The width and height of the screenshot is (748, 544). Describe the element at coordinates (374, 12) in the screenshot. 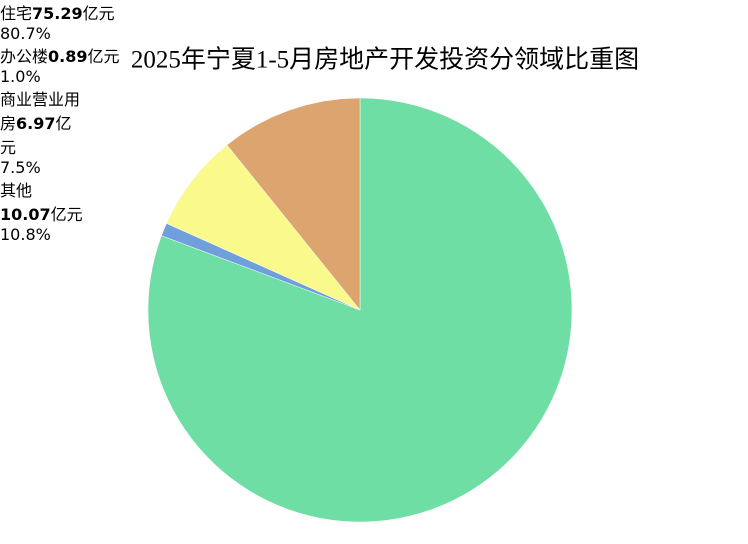

I see `slice-label: 住宅75.29亿元` at that location.